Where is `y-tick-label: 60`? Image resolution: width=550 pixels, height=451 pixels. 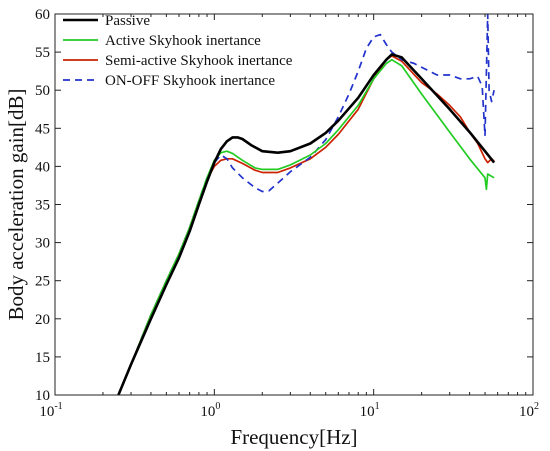 y-tick-label: 60 is located at coordinates (42, 15).